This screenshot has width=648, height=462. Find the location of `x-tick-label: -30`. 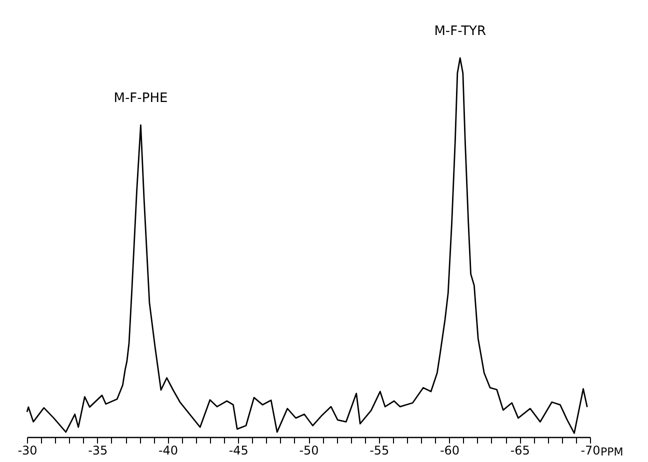

x-tick-label: -30 is located at coordinates (28, 451).